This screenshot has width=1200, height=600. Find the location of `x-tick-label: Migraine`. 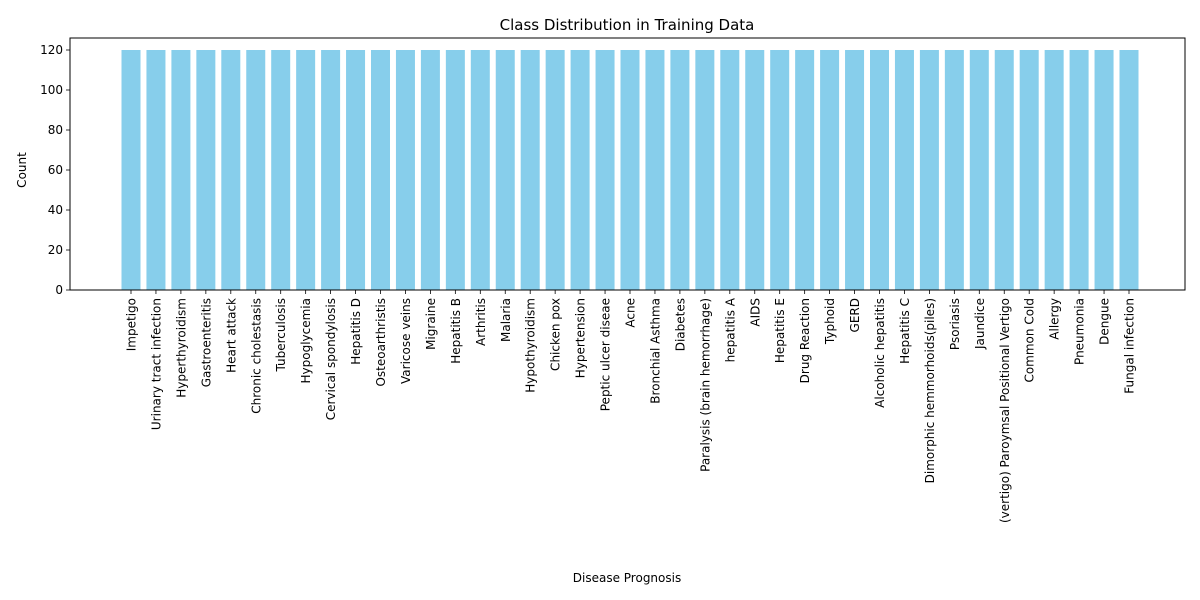

x-tick-label: Migraine is located at coordinates (431, 324).